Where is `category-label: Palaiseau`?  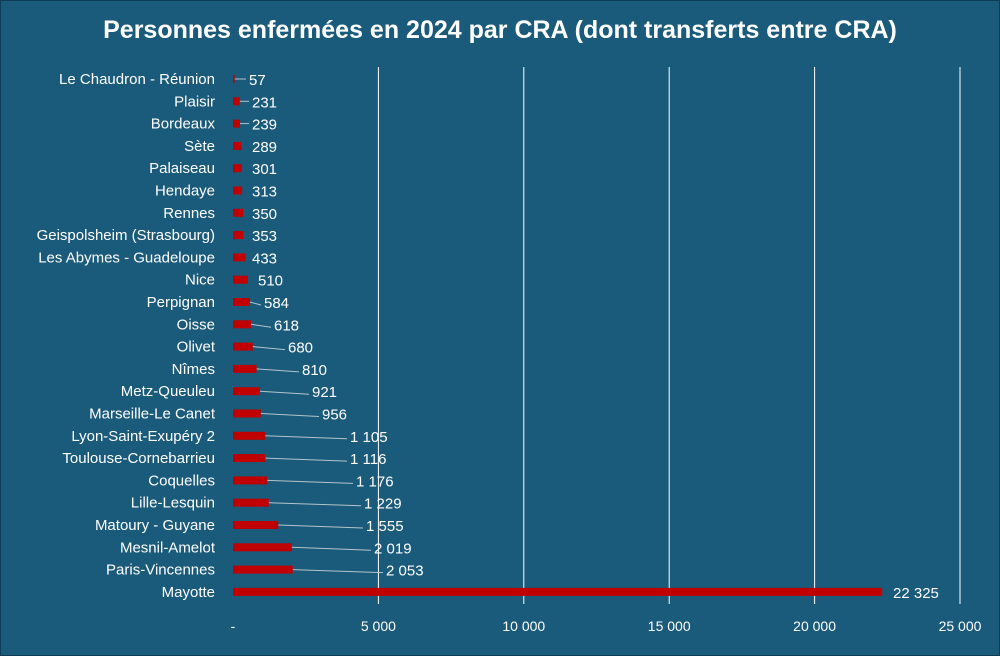
category-label: Palaiseau is located at coordinates (182, 168).